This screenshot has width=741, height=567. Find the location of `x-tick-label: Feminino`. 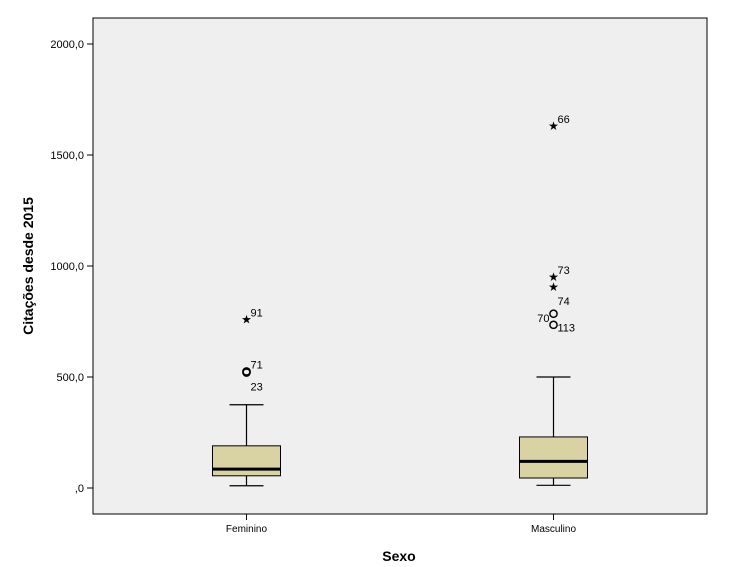

x-tick-label: Feminino is located at coordinates (247, 529).